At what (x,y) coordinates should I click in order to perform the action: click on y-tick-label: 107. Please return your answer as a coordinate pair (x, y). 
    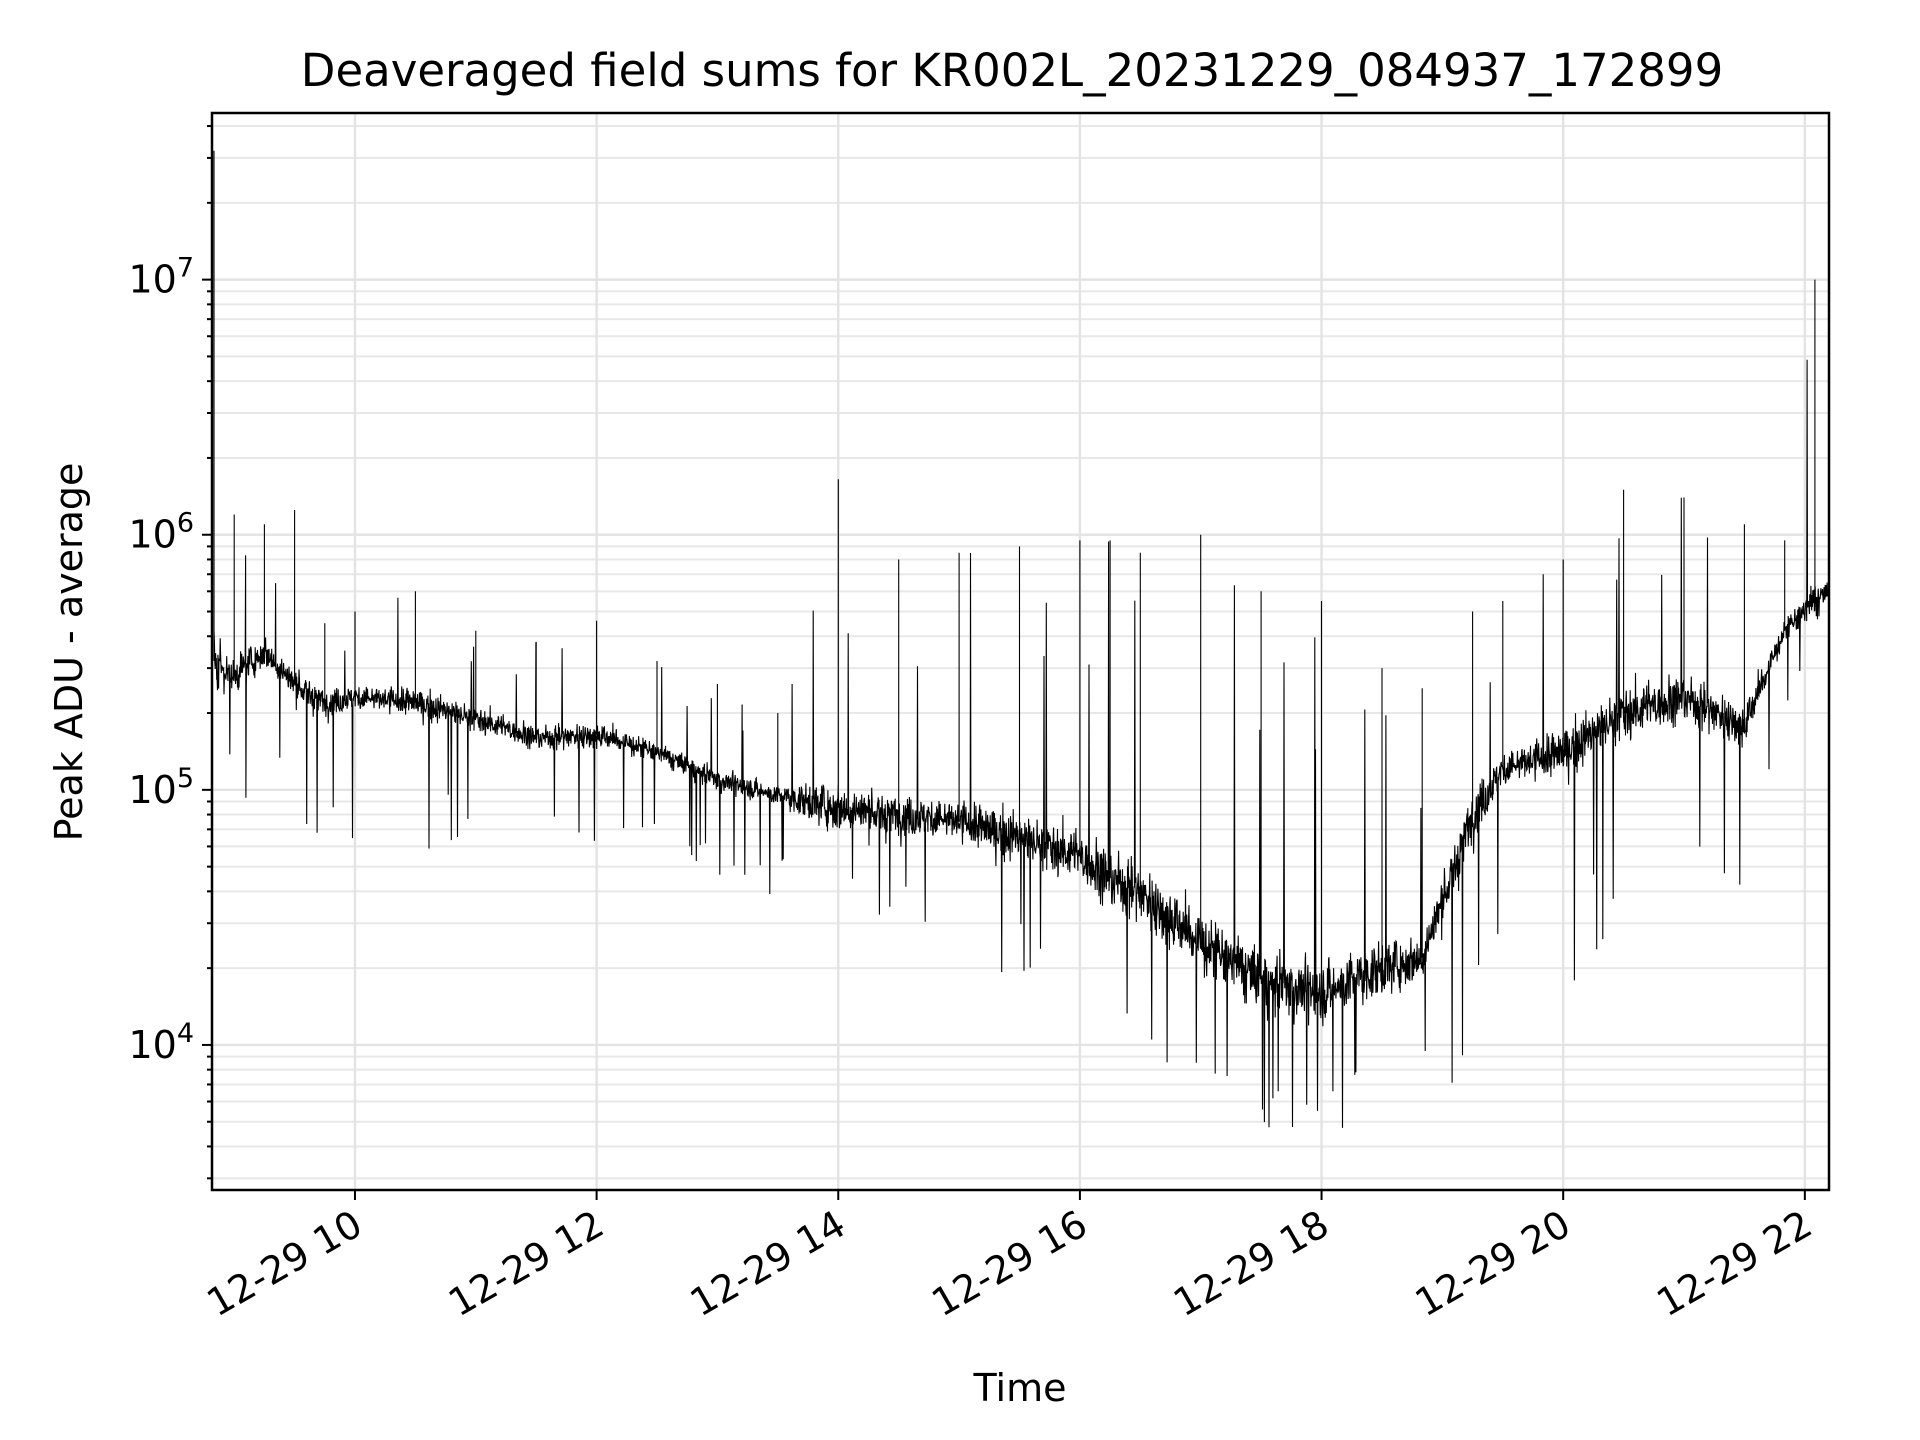
    Looking at the image, I should click on (161, 277).